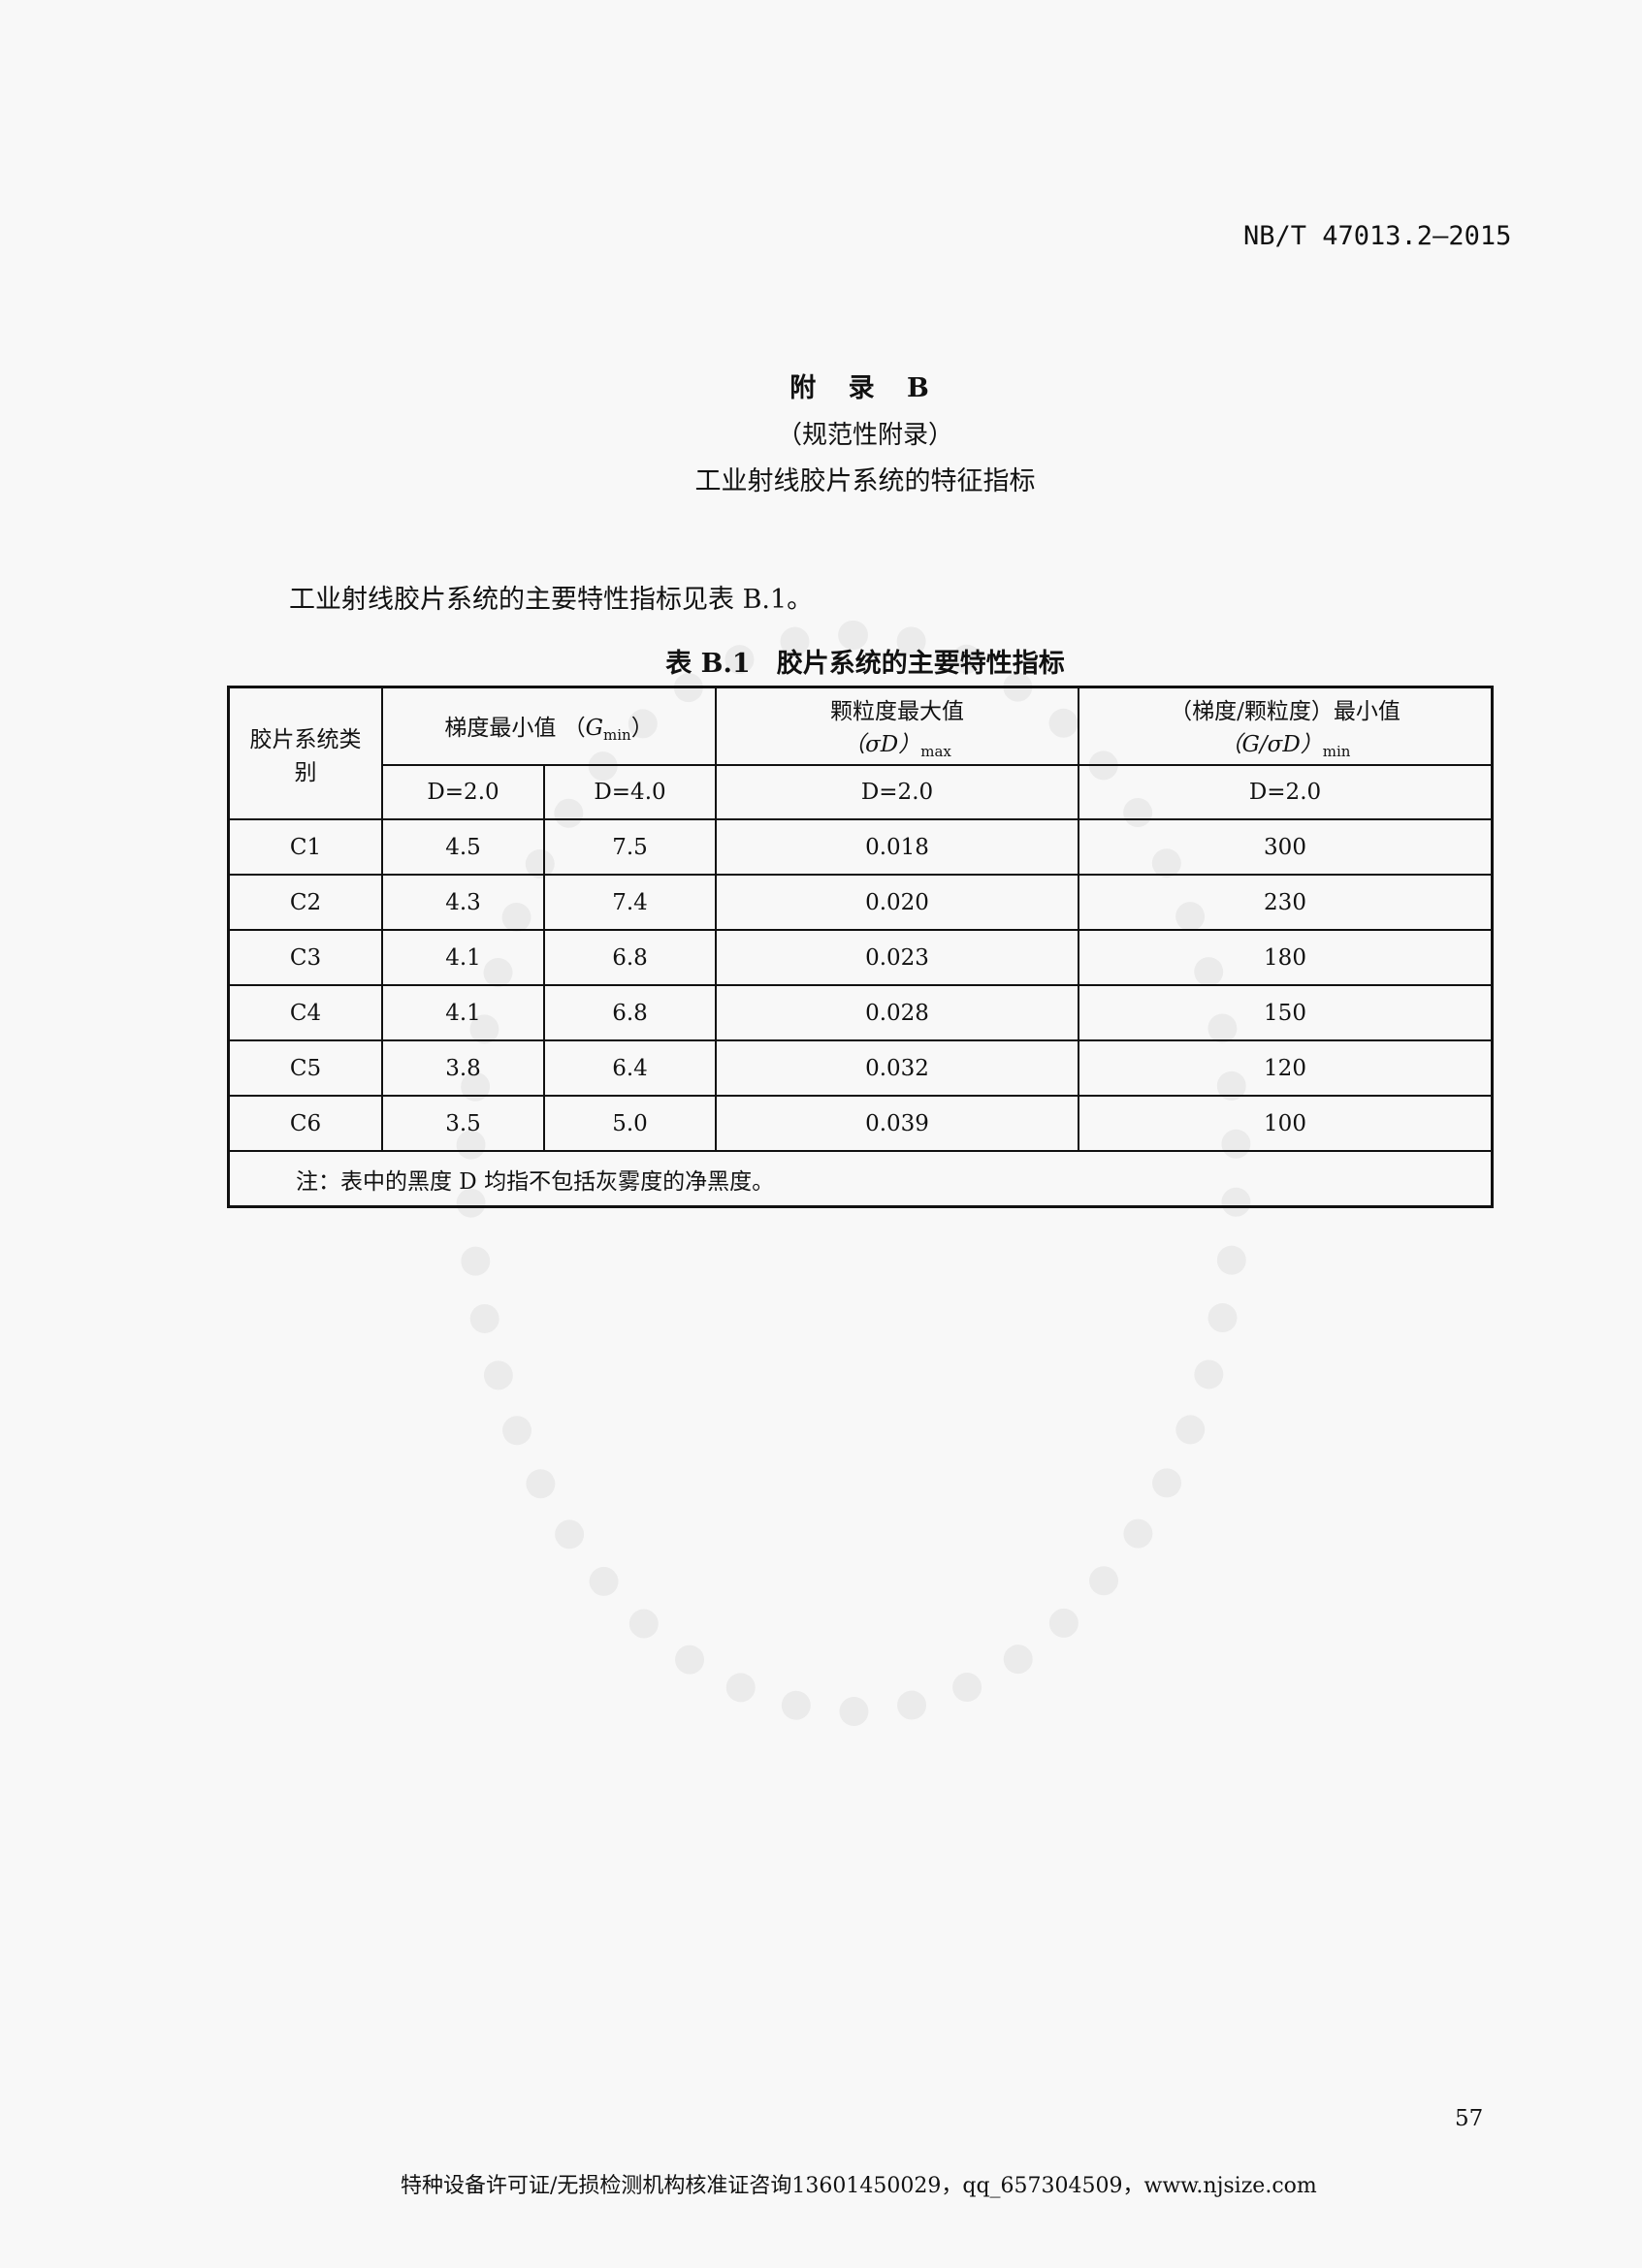  I want to click on table-row: C6 3.5 5.0 0.039 100, so click(861, 1123).